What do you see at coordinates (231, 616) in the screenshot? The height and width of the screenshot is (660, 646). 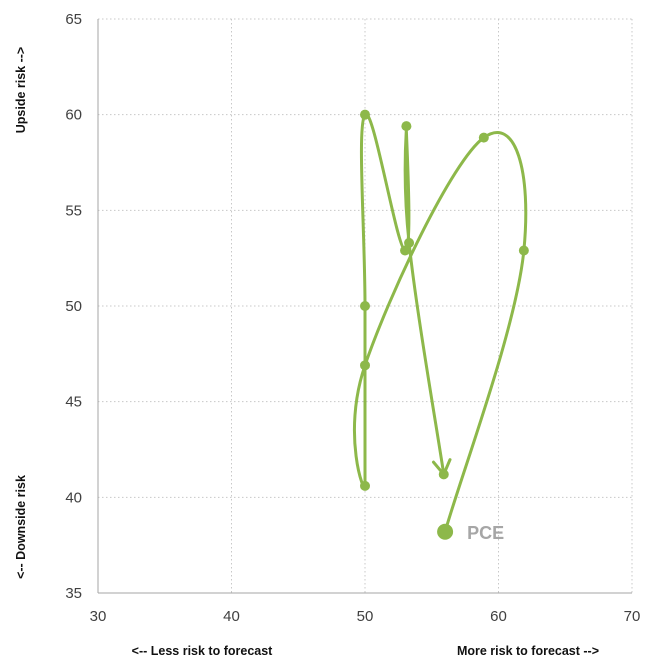 I see `x-tick-label: 40` at bounding box center [231, 616].